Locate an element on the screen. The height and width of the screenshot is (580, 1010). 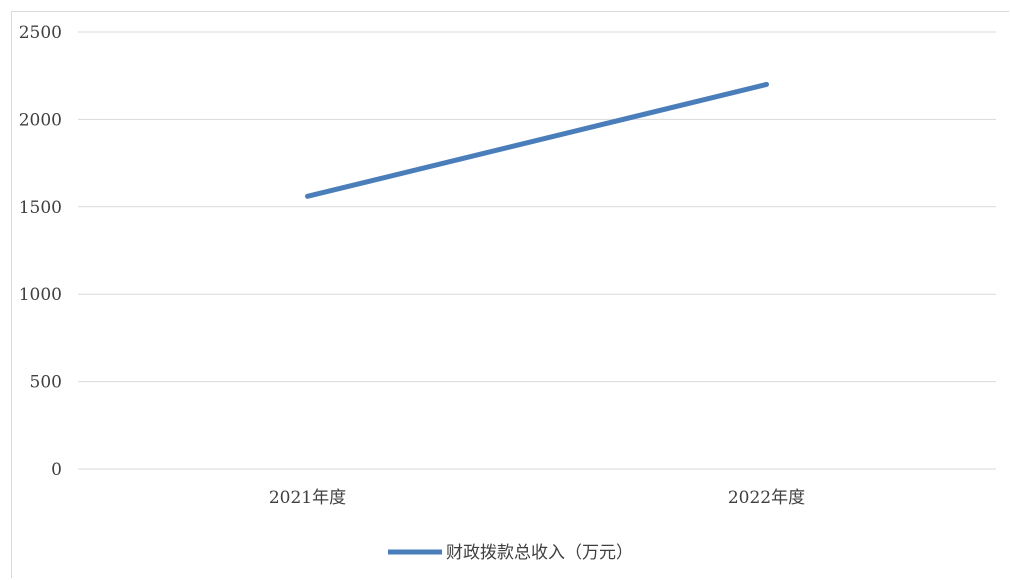
y-tick-label: 2000 is located at coordinates (40, 120).